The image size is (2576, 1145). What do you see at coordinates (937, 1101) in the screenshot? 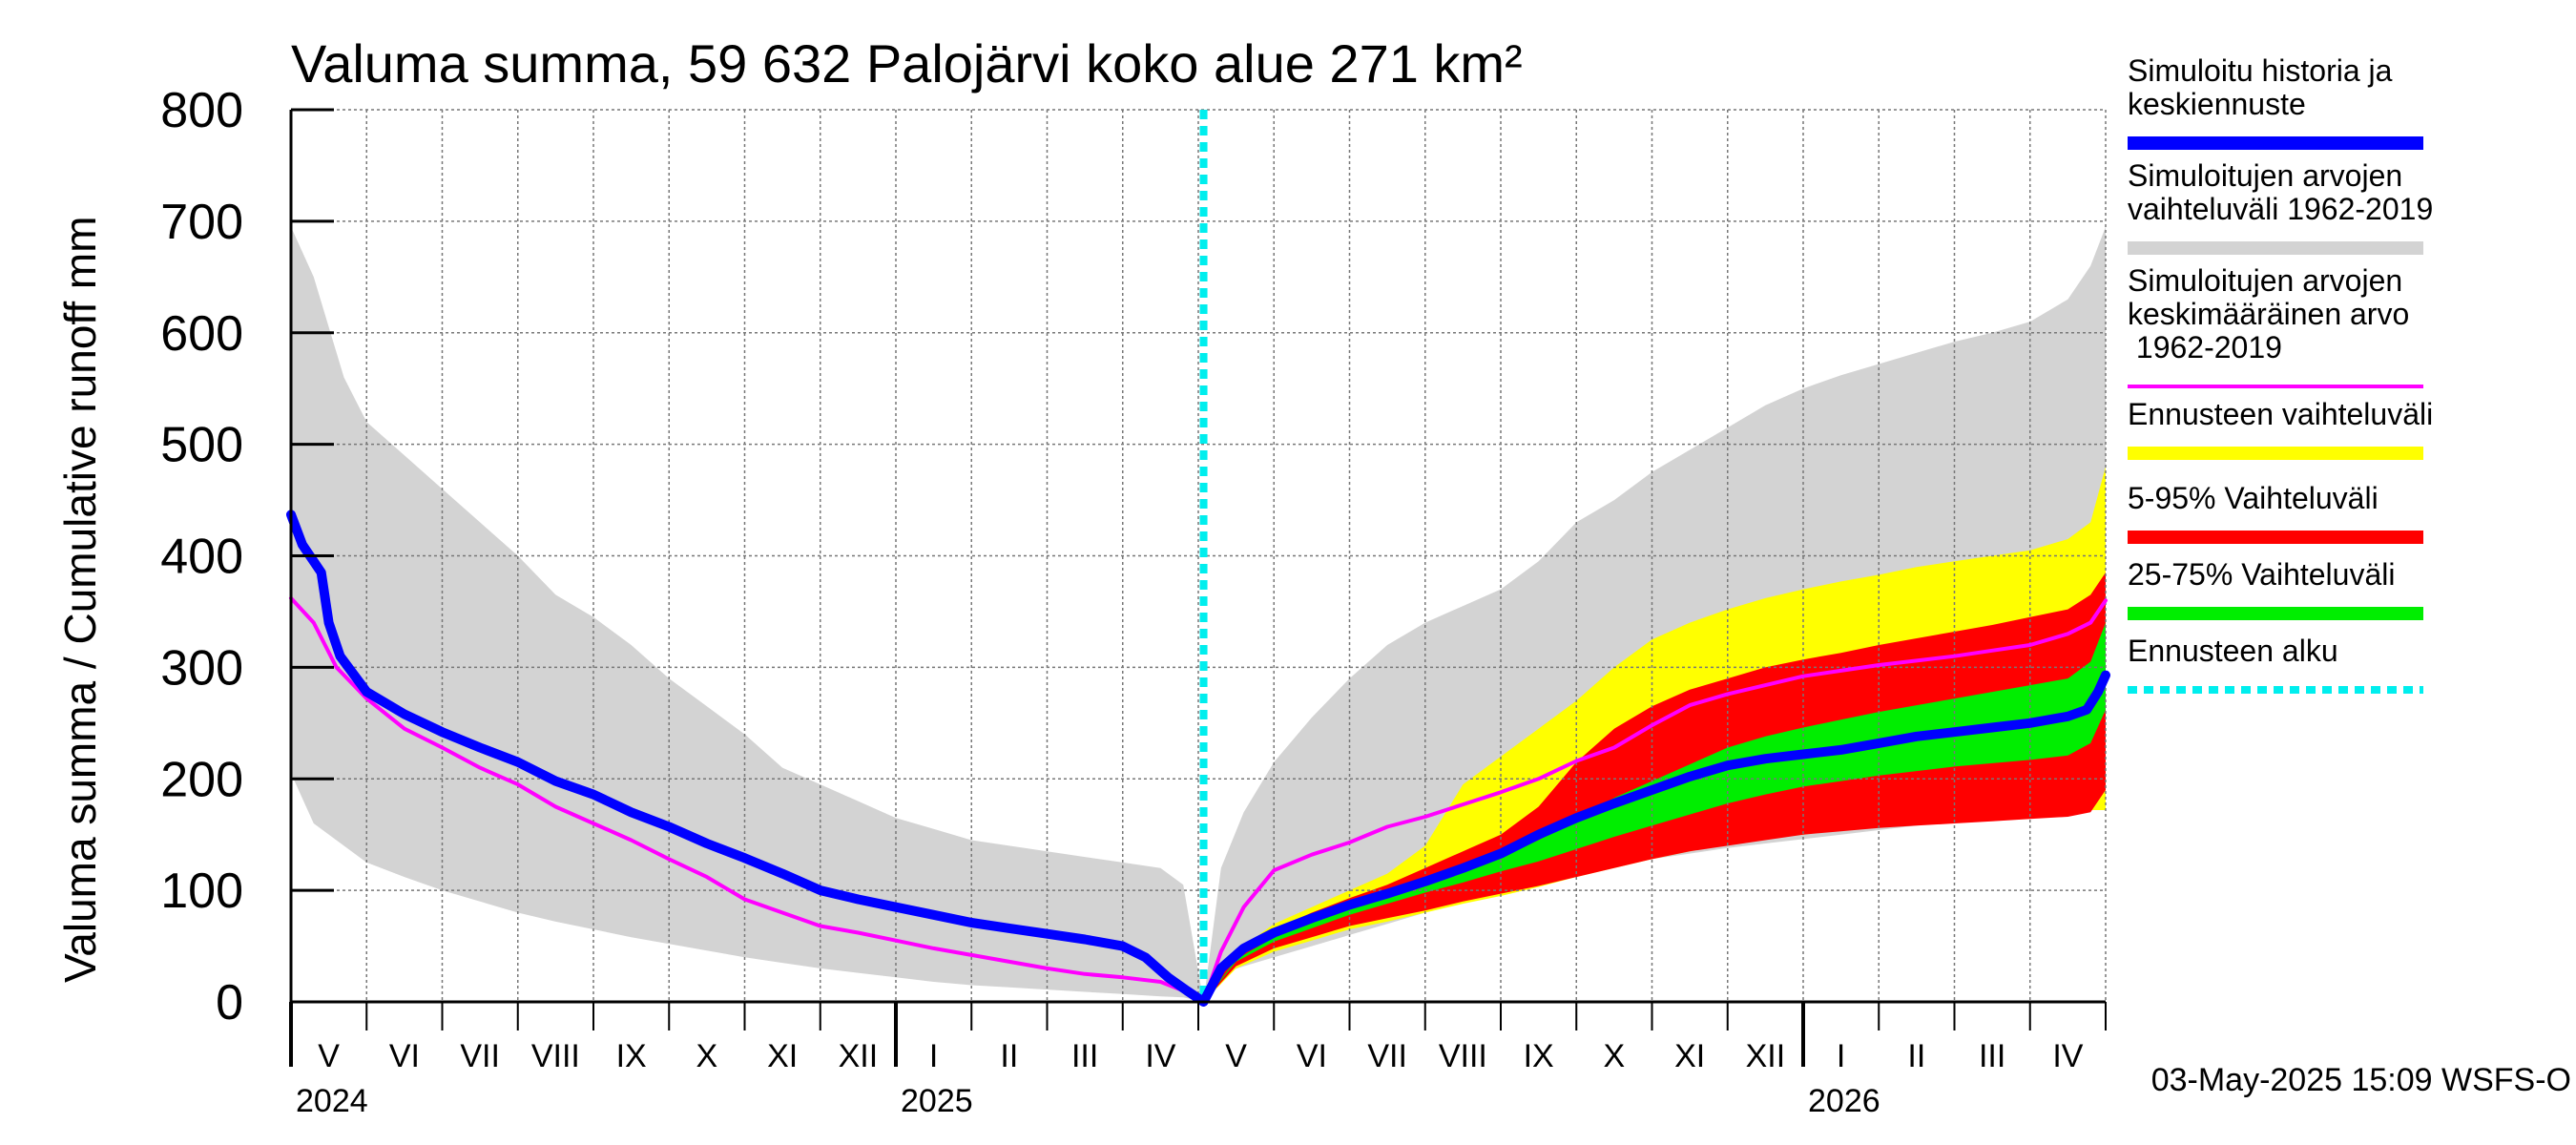
I see `year-label: 2025` at bounding box center [937, 1101].